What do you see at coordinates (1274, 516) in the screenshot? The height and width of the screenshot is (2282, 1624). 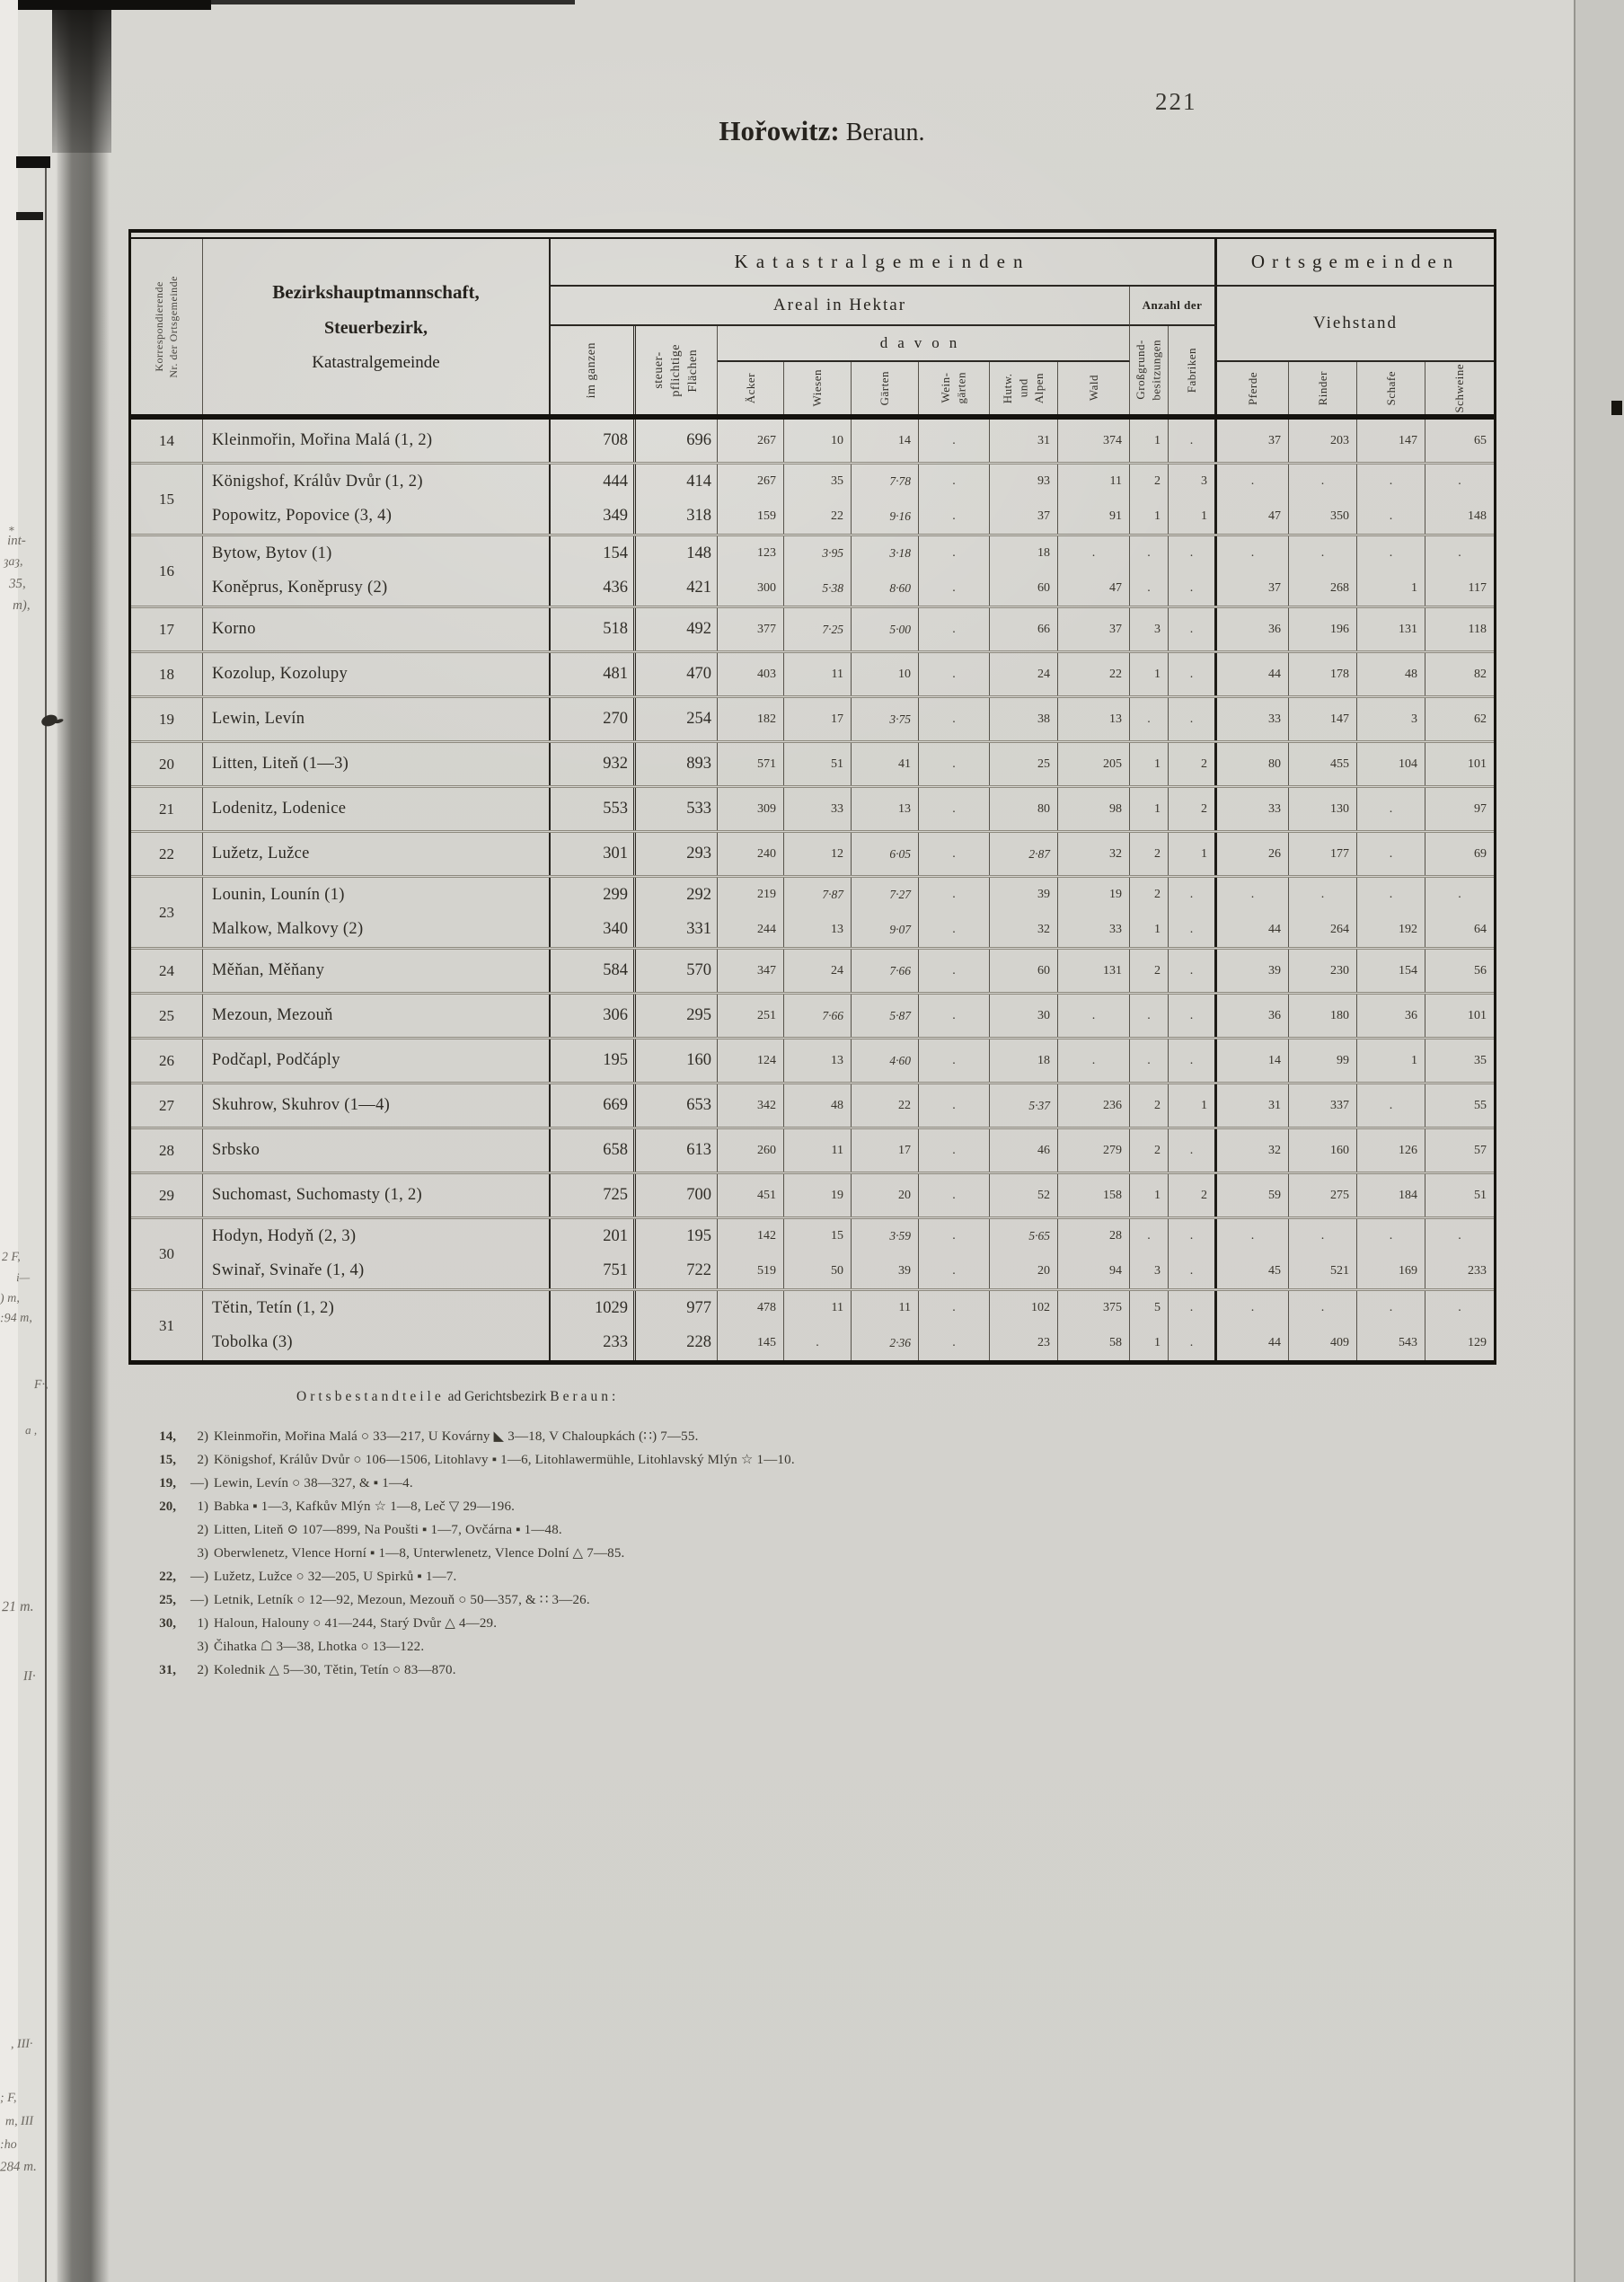 I see `pferde-value: 47` at bounding box center [1274, 516].